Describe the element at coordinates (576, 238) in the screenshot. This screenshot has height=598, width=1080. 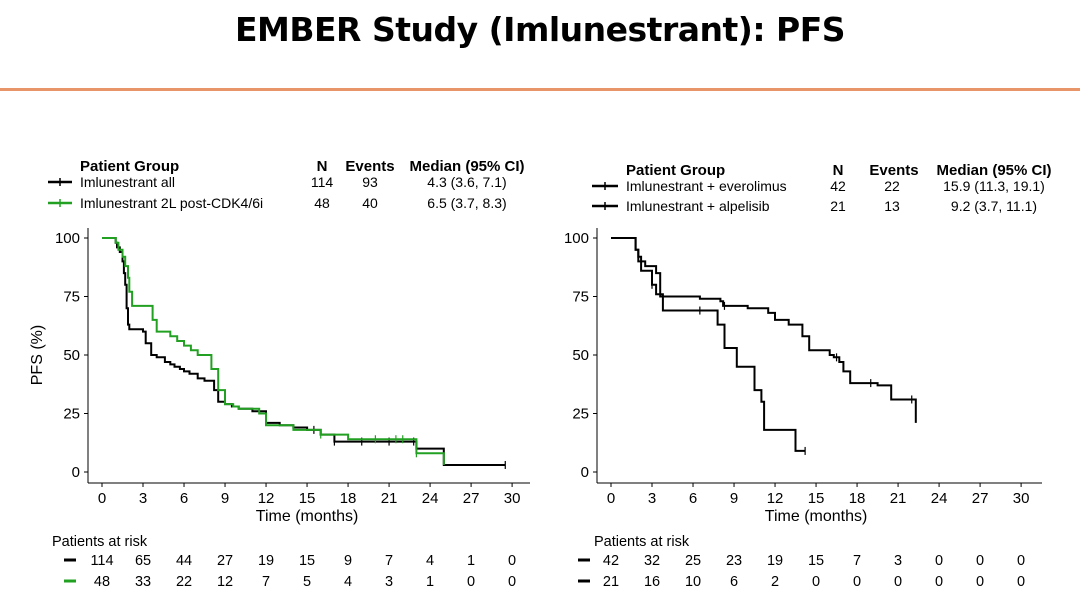
I see `p2-y-tick-100: 100` at that location.